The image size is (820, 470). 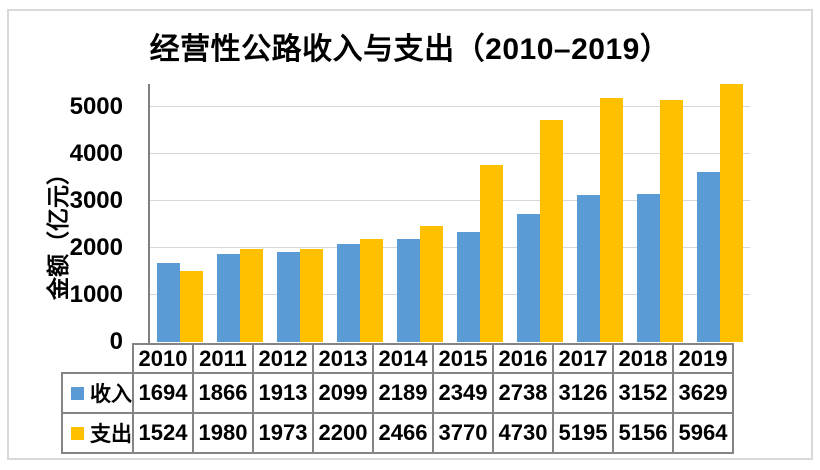 What do you see at coordinates (731, 213) in the screenshot?
I see `bar-支出-2019` at bounding box center [731, 213].